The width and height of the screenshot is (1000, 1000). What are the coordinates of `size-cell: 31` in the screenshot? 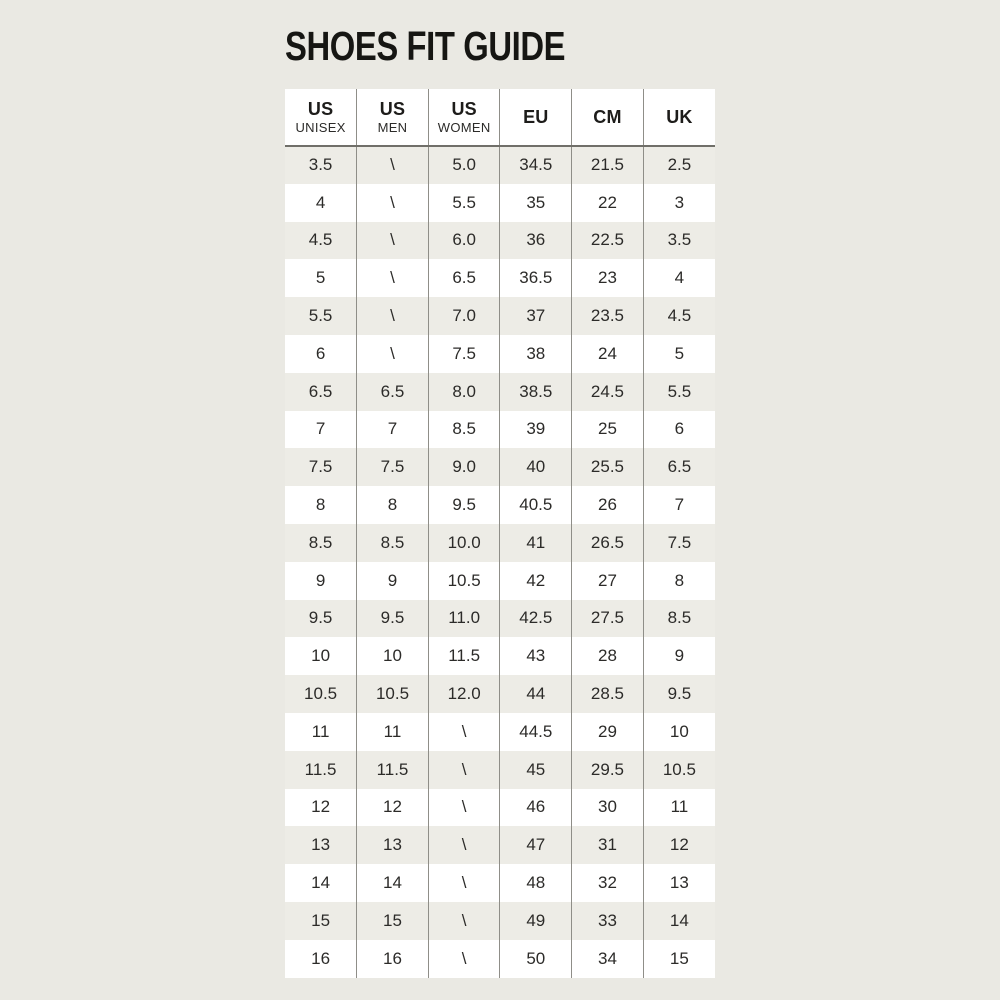 It's located at (607, 845).